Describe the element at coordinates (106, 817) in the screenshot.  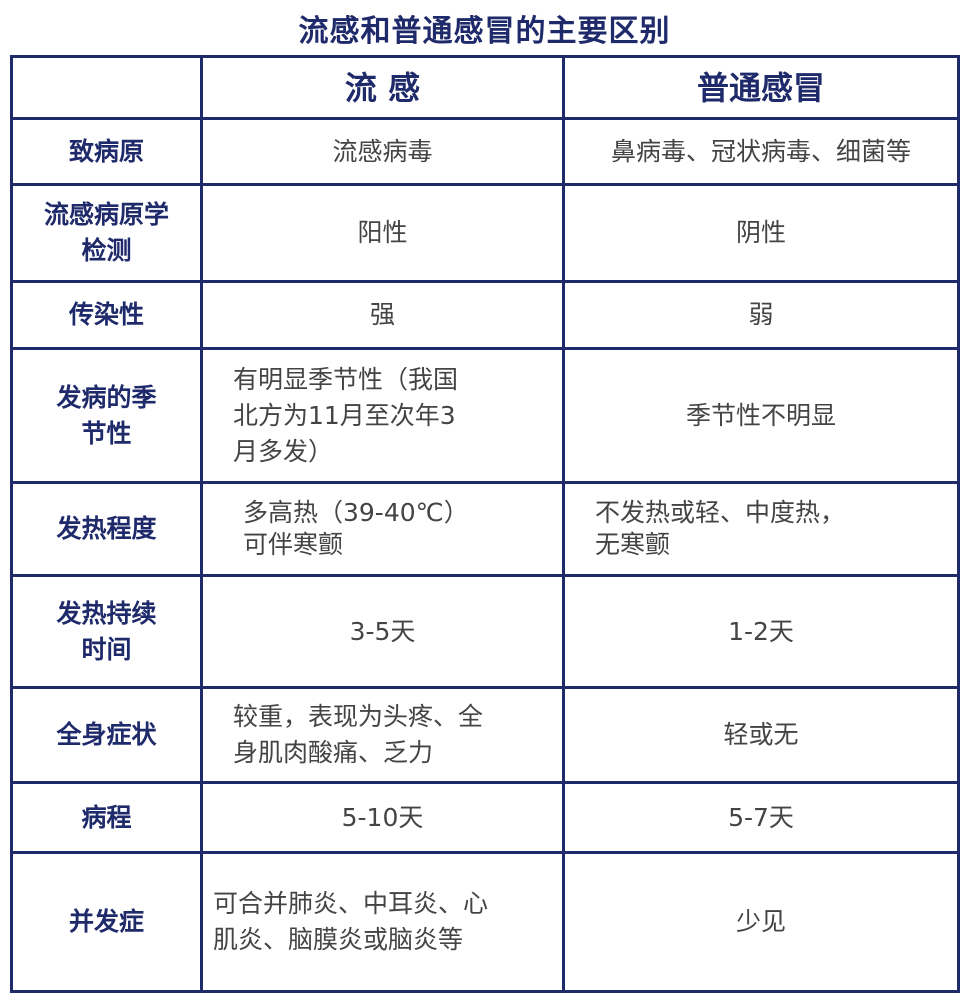
I see `row-label: 病程` at that location.